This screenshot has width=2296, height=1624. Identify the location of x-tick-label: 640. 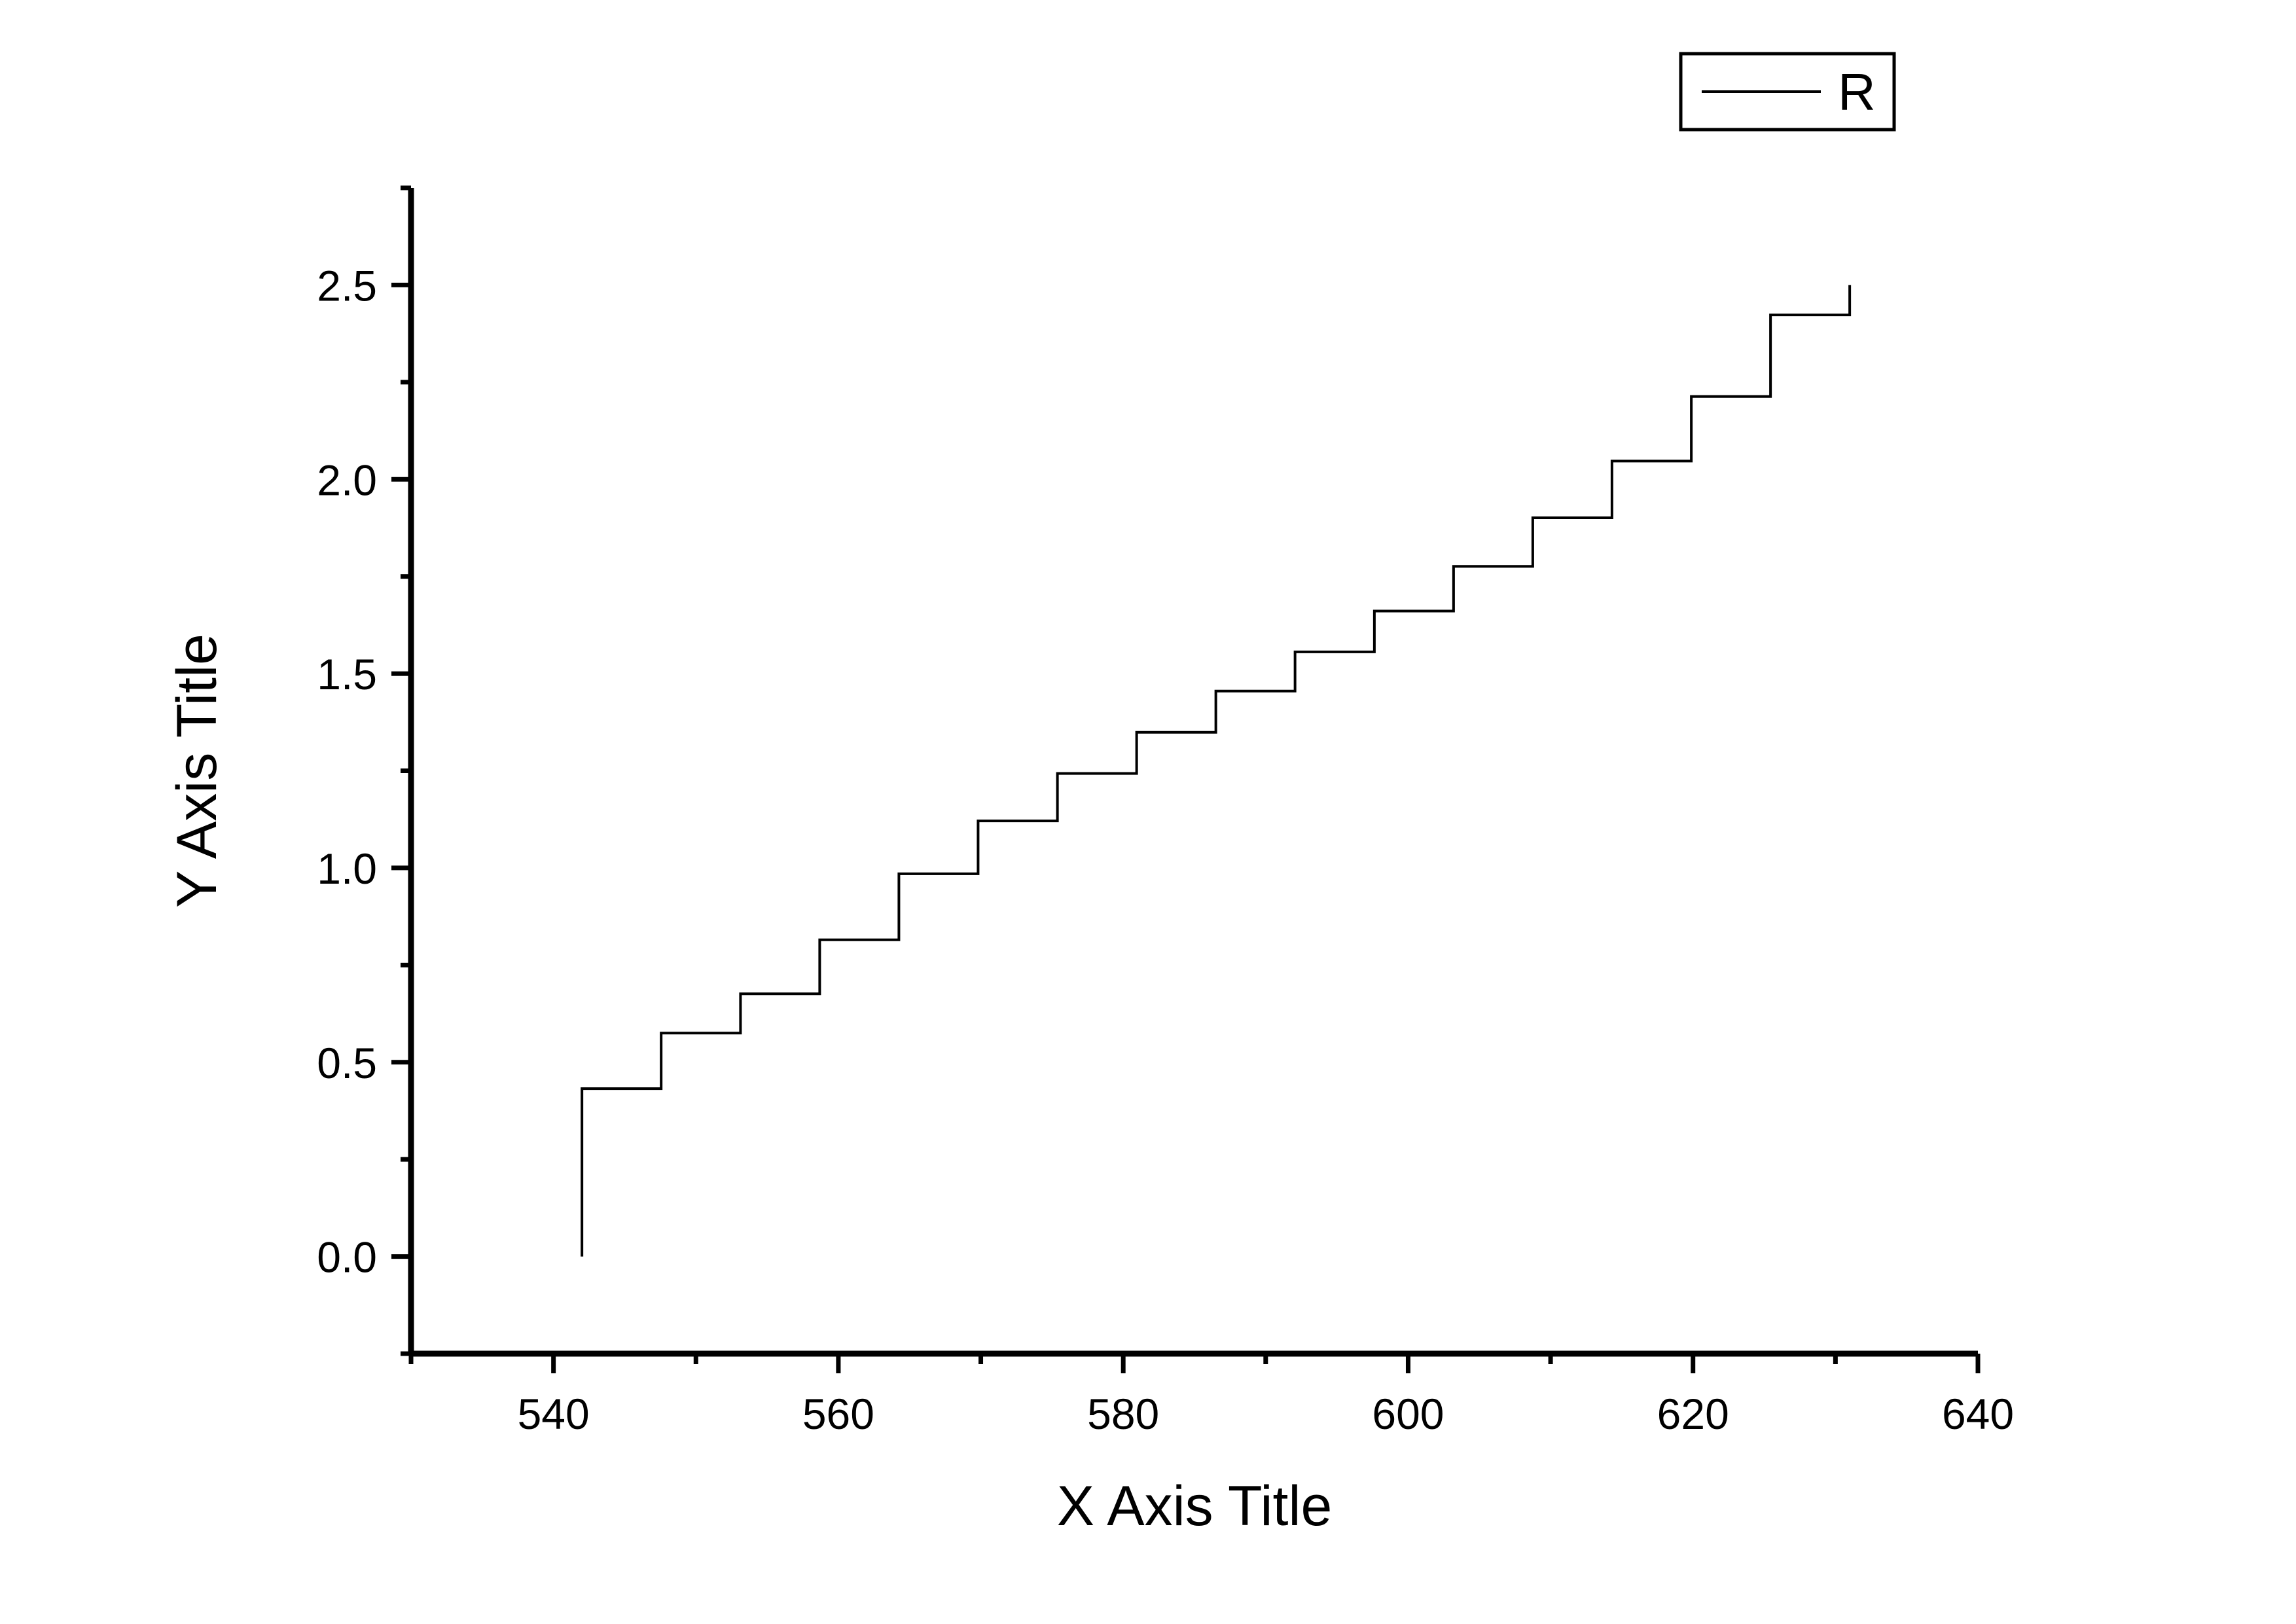
(1978, 1414).